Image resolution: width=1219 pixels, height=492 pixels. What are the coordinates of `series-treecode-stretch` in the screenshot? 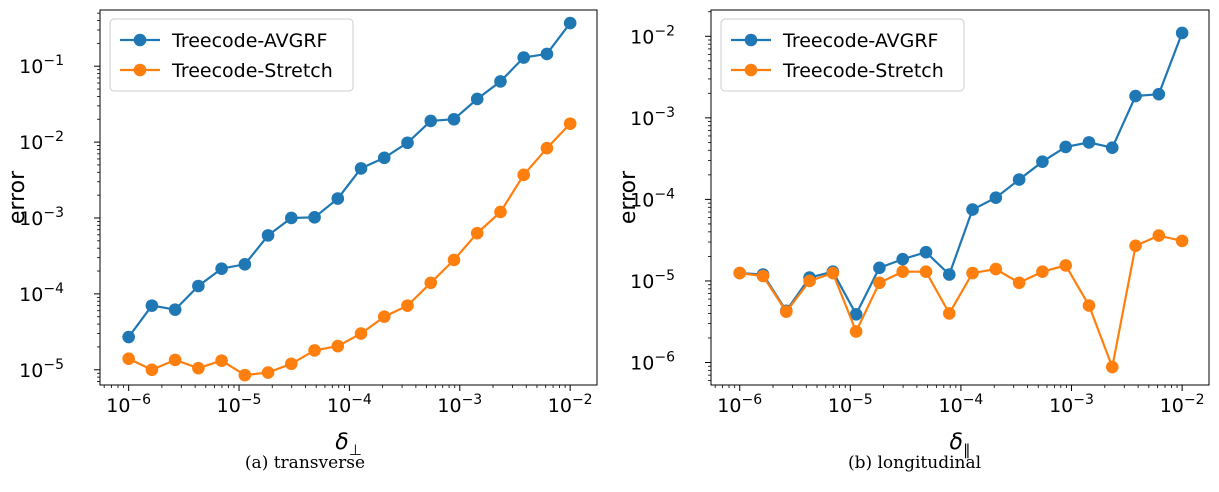 It's located at (961, 301).